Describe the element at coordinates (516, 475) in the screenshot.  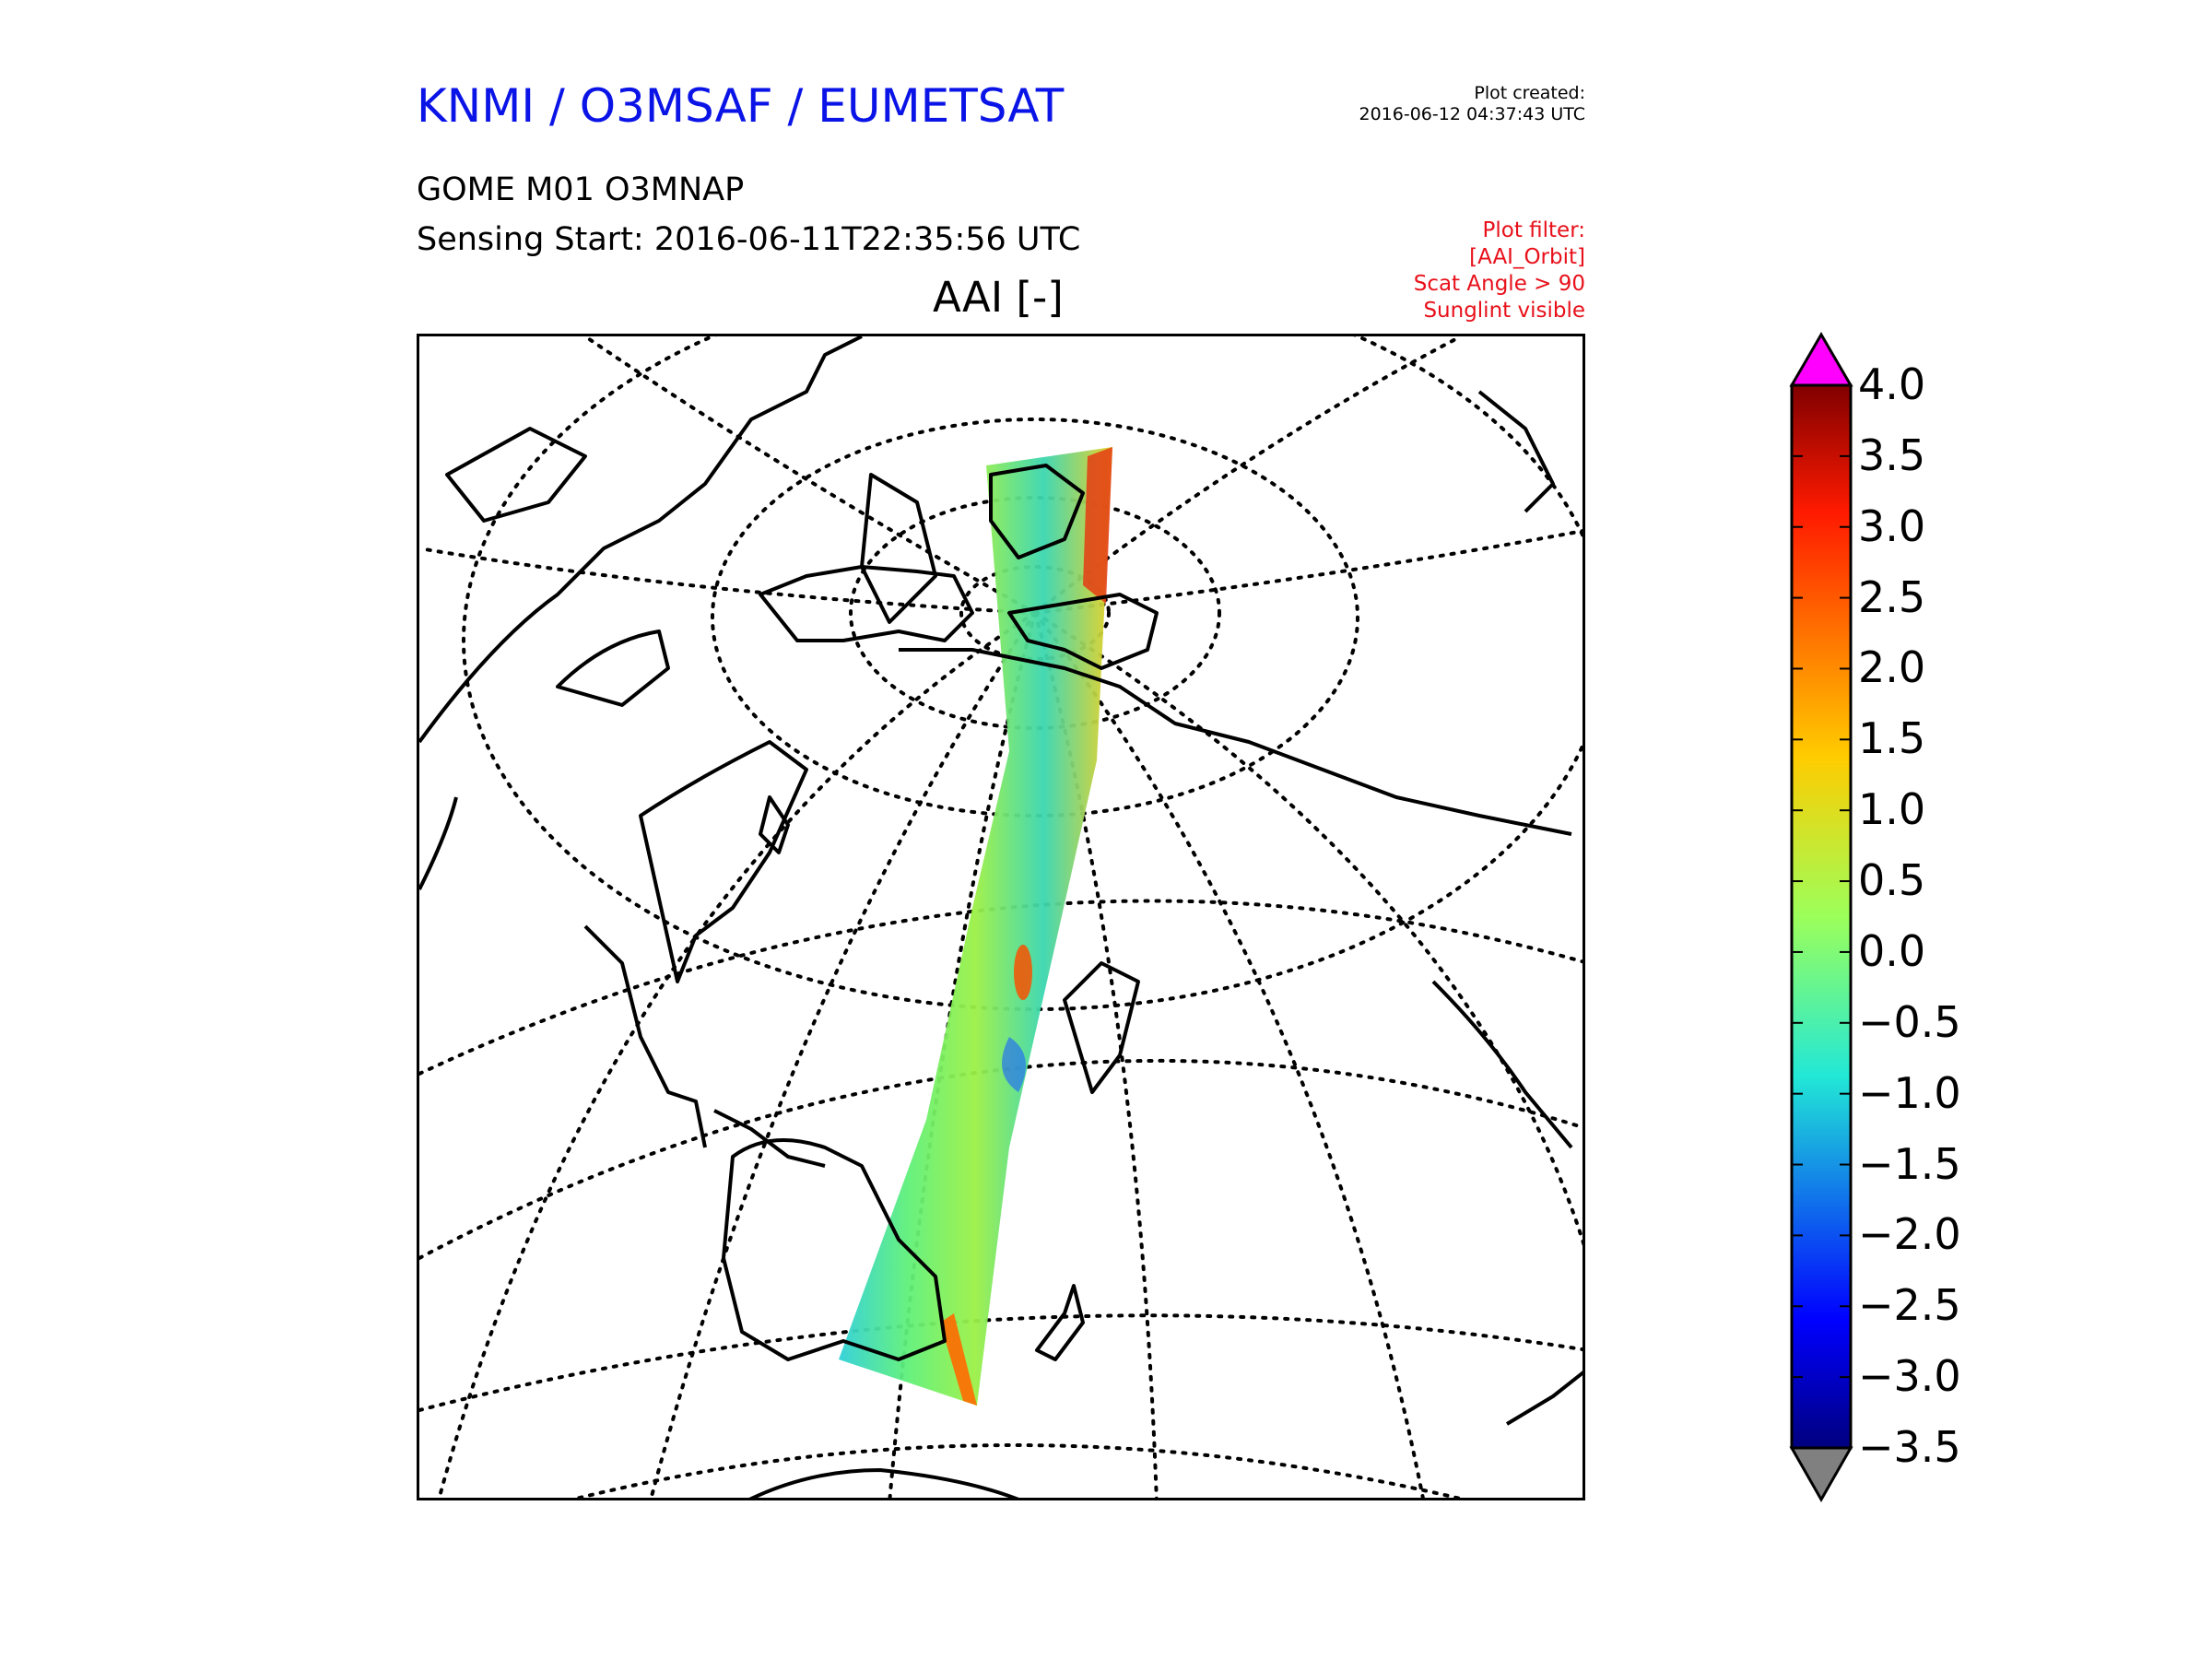
I see `coast-canadian-arctic` at that location.